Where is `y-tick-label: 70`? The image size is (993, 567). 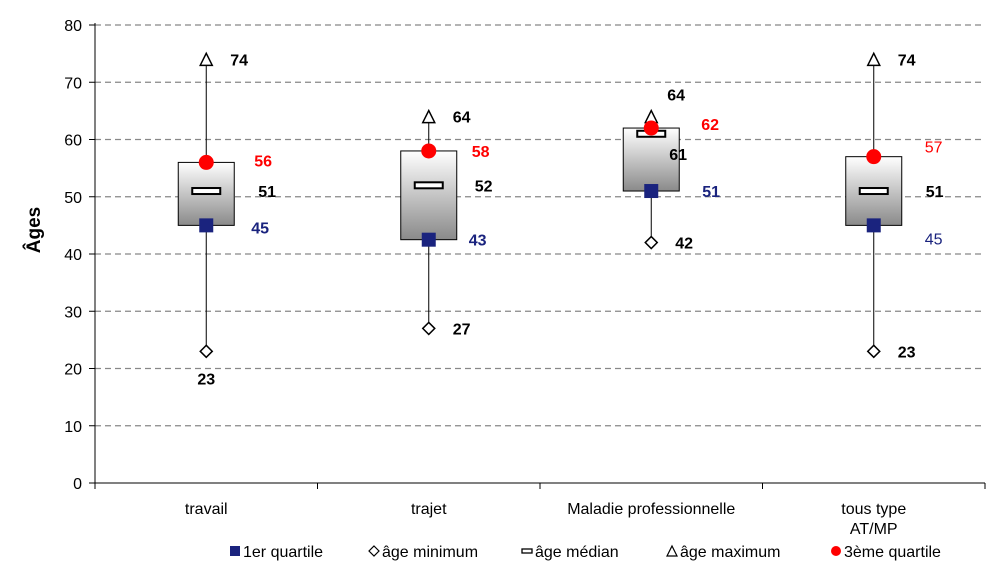 y-tick-label: 70 is located at coordinates (73, 83).